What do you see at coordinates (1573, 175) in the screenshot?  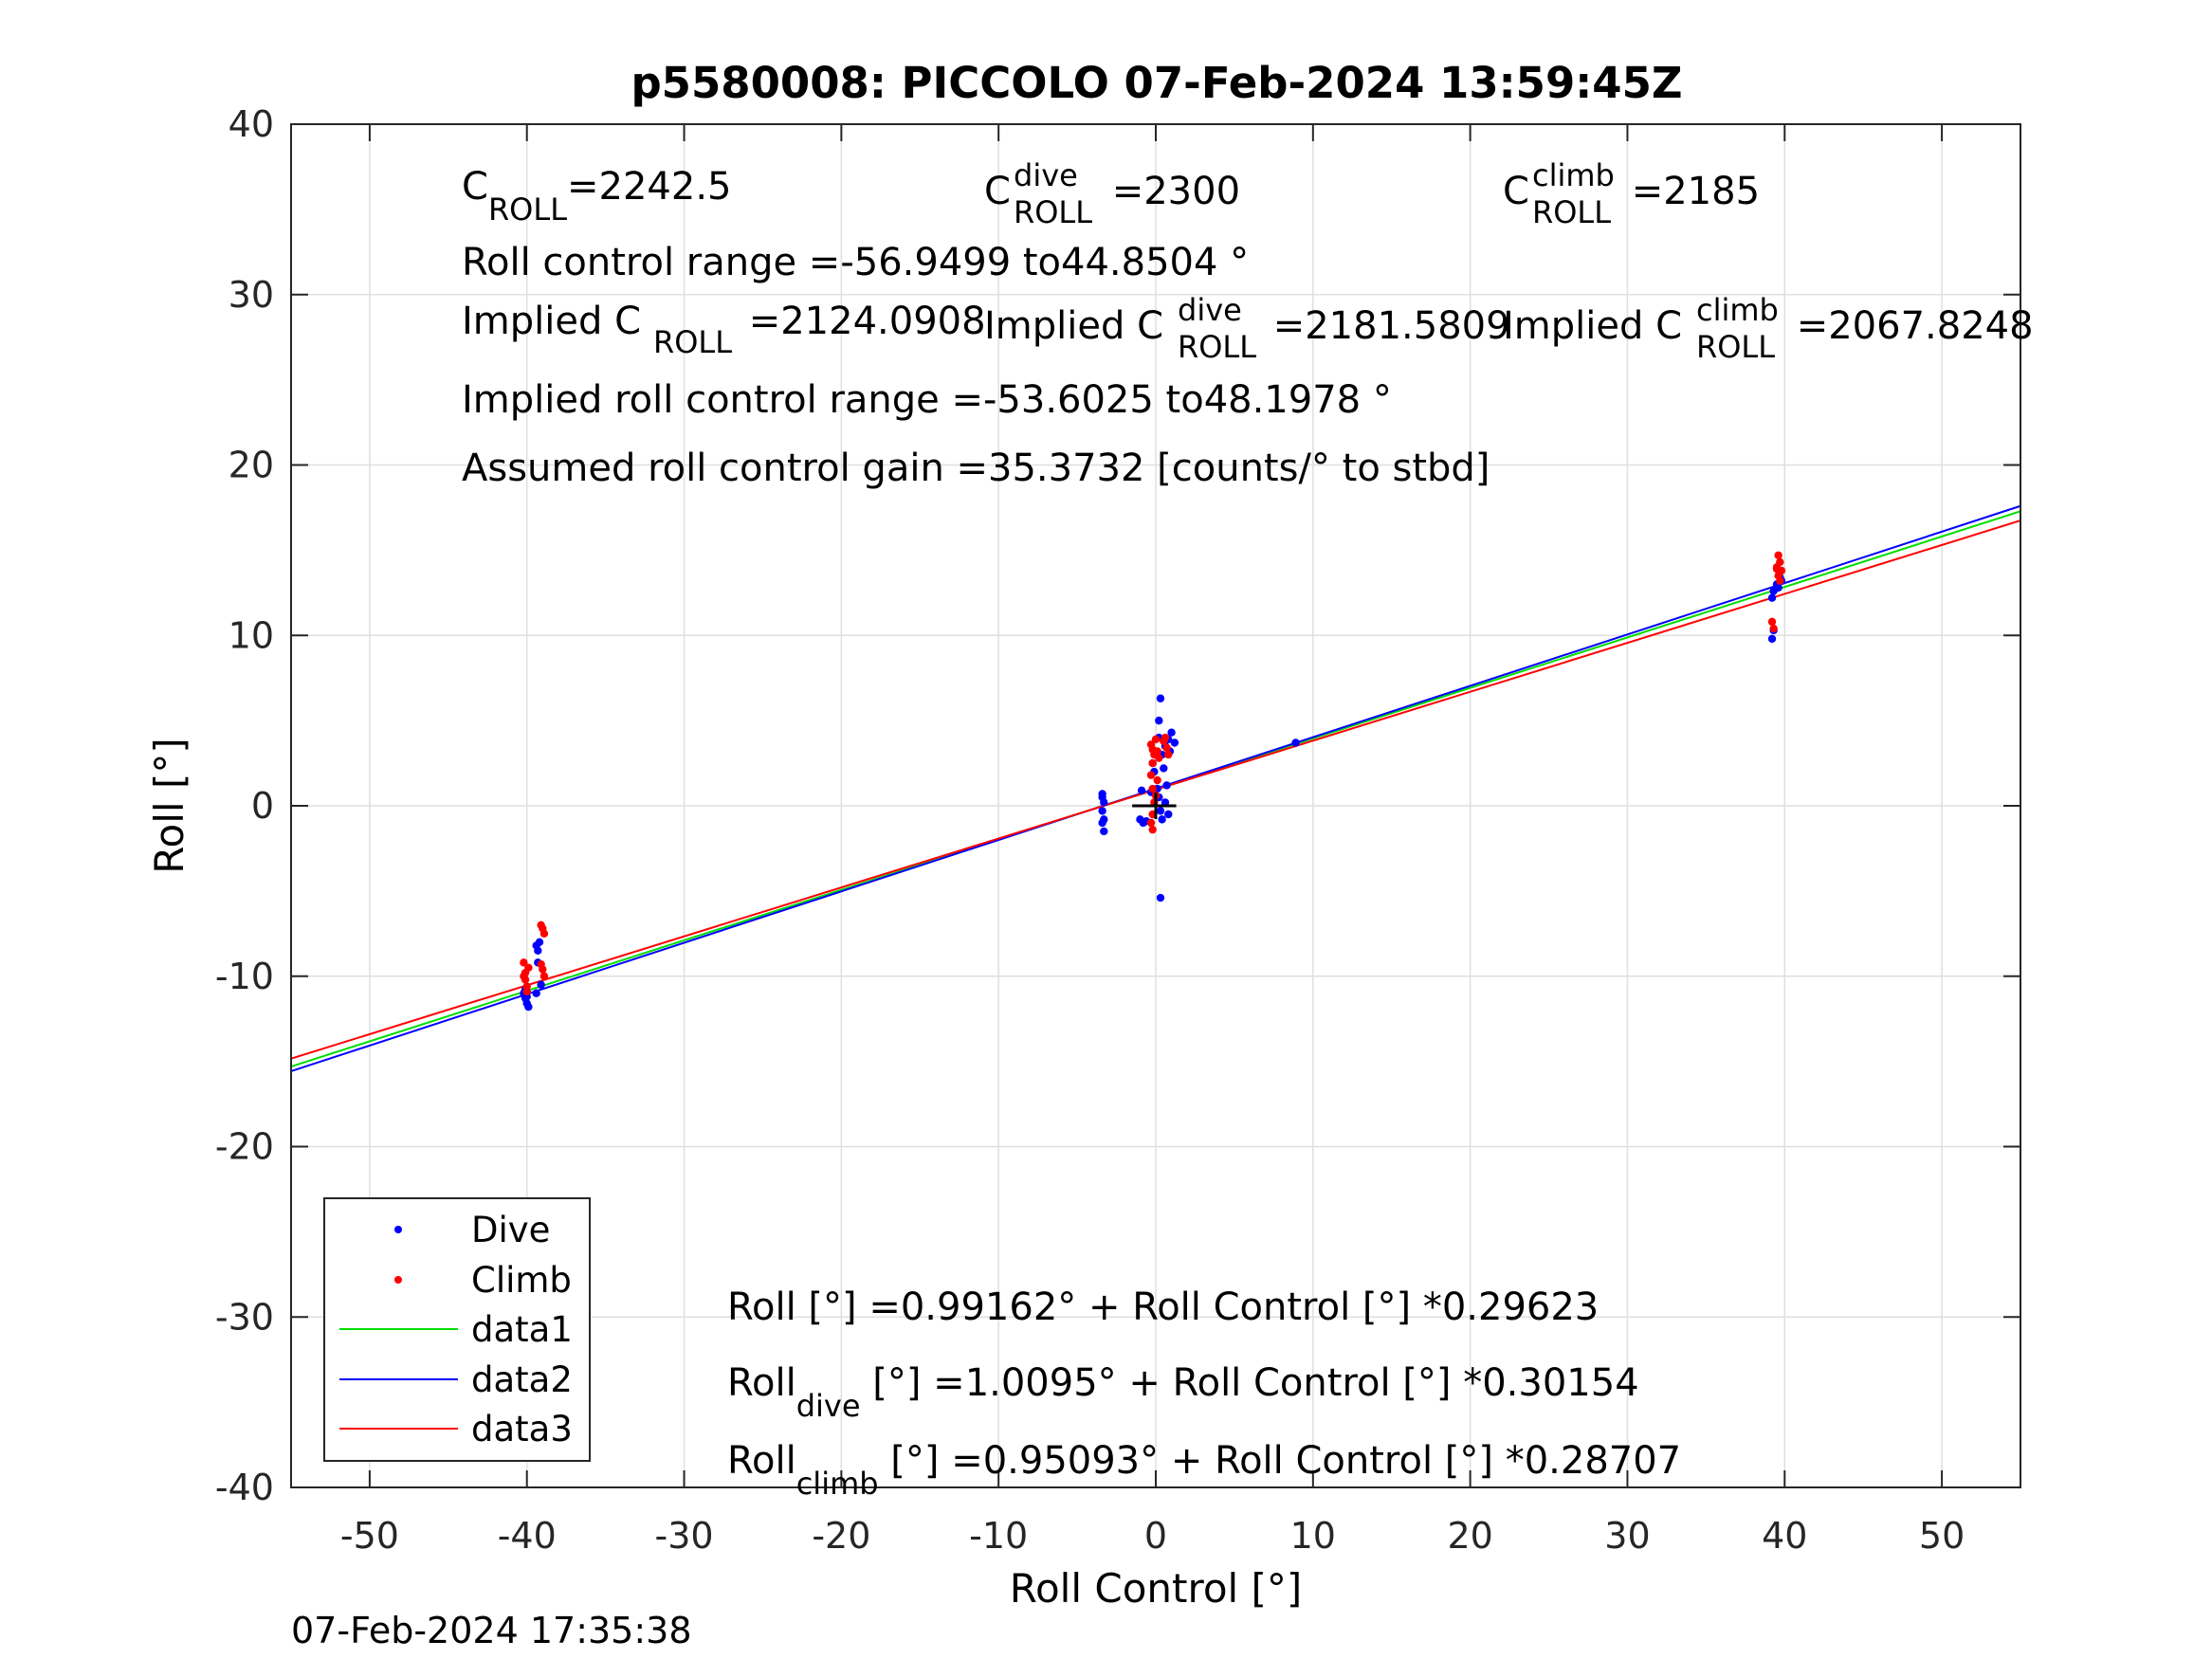 I see `c-roll-climb-sup: climb` at bounding box center [1573, 175].